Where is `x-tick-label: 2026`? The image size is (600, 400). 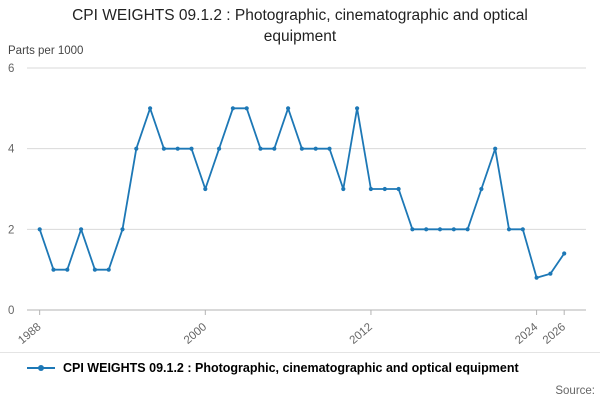 x-tick-label: 2026 is located at coordinates (554, 334).